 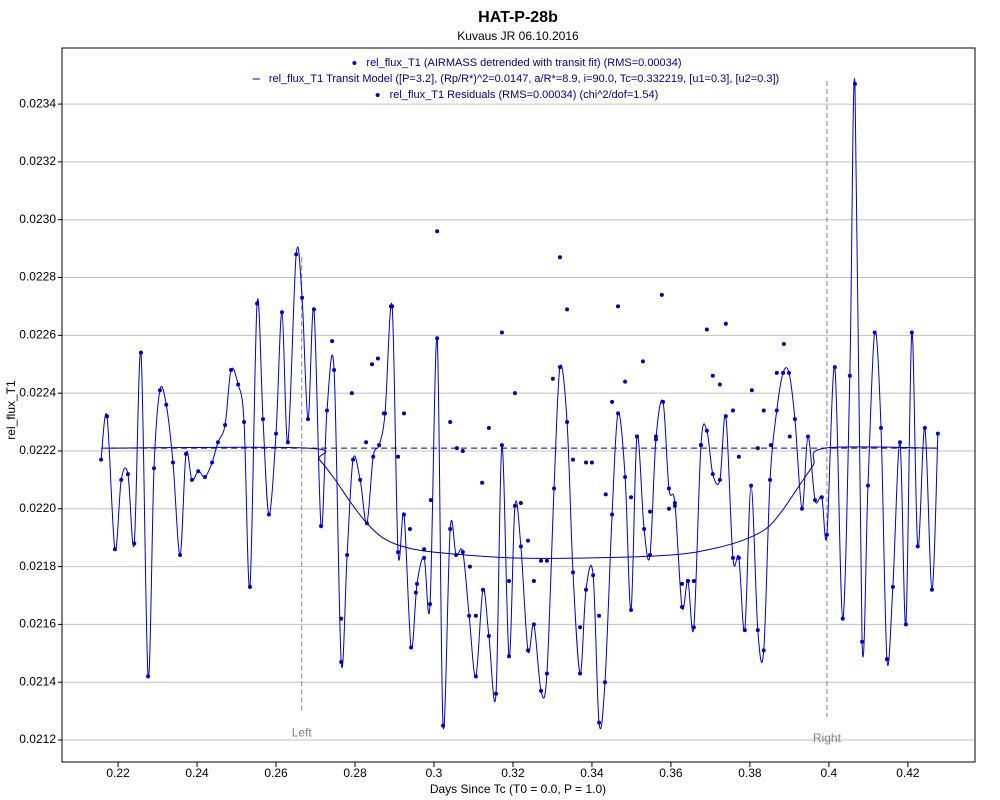 I want to click on x-tick-label: 0.28, so click(x=355, y=773).